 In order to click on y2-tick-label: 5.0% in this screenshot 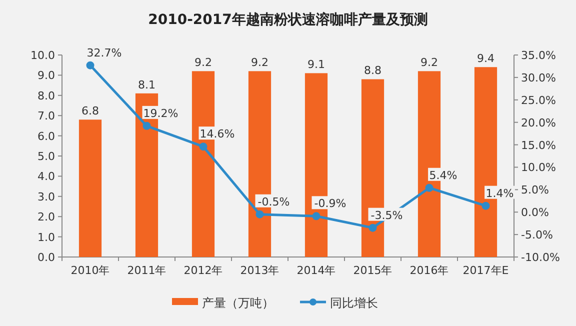, I will do `click(535, 190)`.